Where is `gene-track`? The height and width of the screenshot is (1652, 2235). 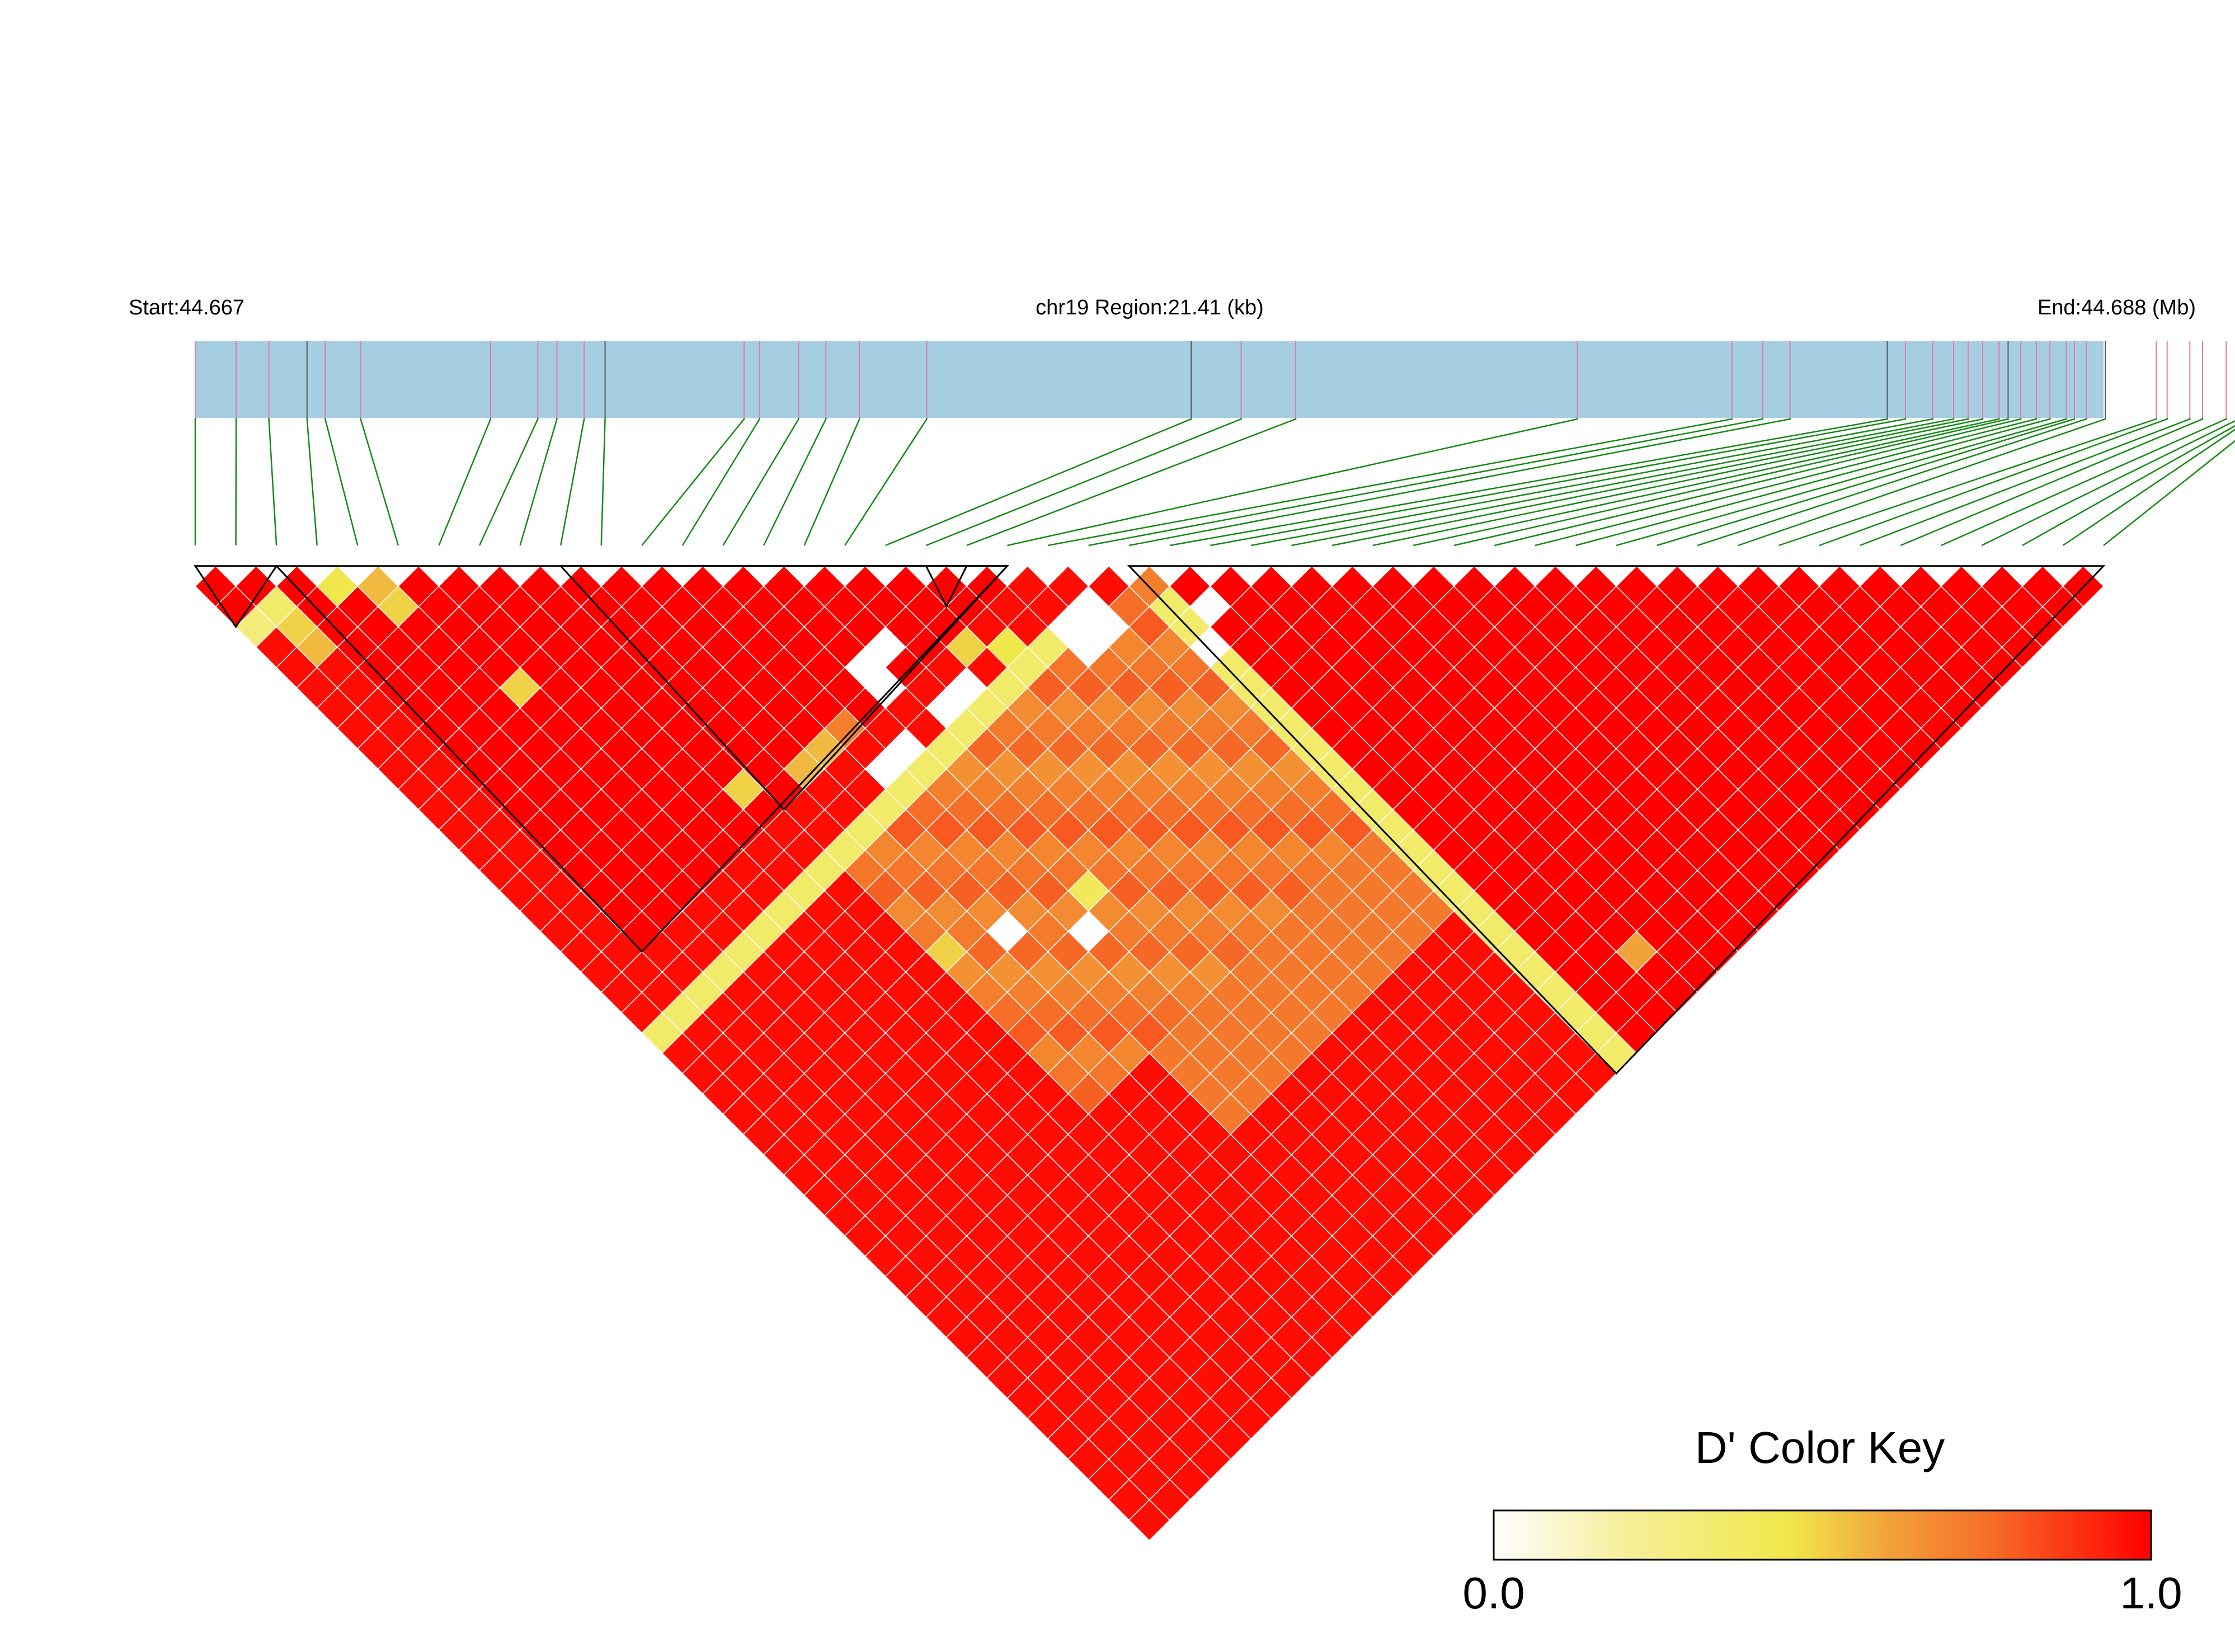
gene-track is located at coordinates (1149, 379).